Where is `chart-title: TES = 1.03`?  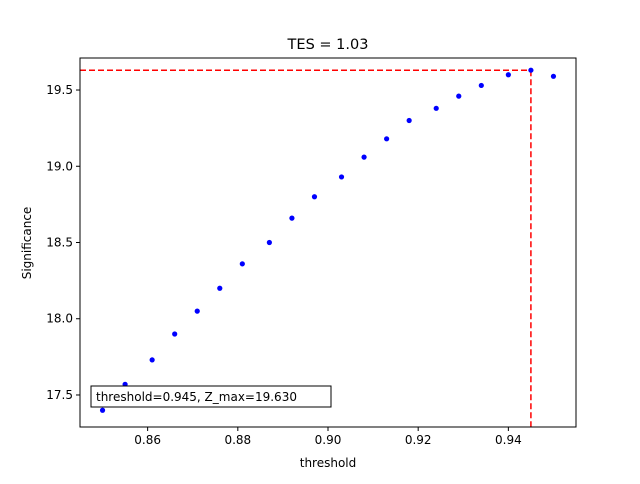 chart-title: TES = 1.03 is located at coordinates (328, 45).